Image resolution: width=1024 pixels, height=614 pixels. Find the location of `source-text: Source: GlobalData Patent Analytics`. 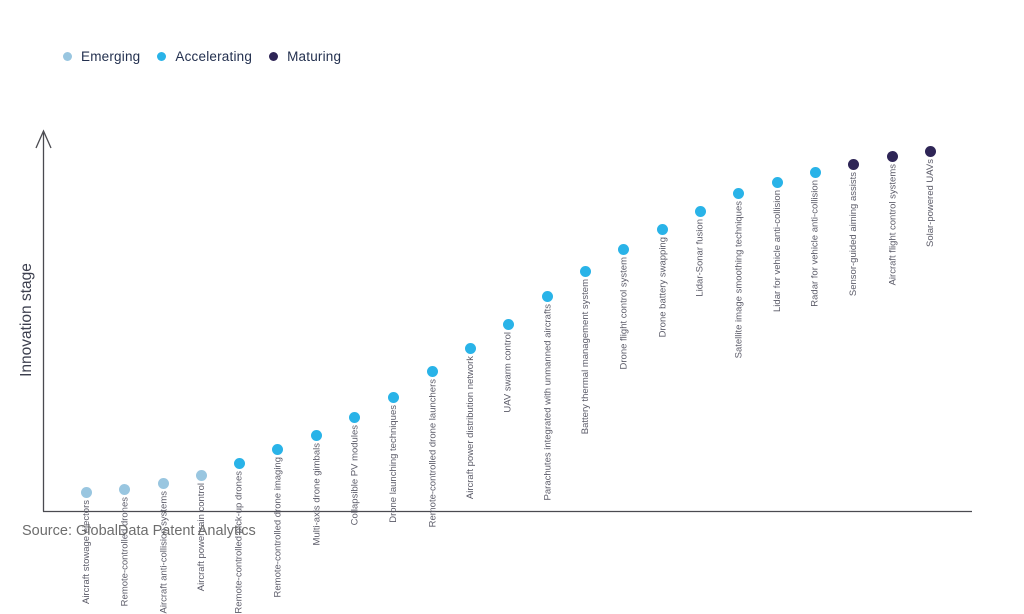

source-text: Source: GlobalData Patent Analytics is located at coordinates (139, 531).